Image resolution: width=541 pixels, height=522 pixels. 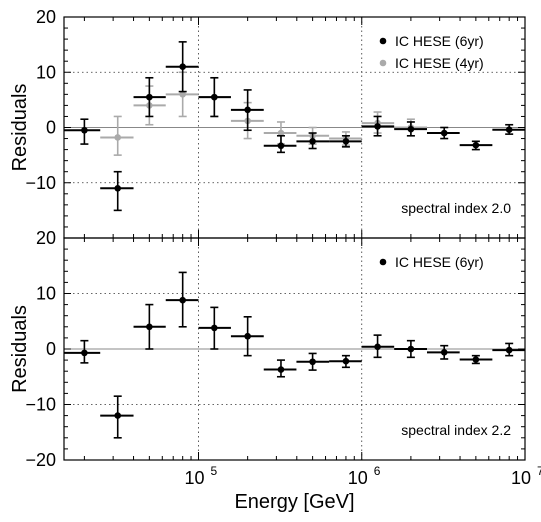 I want to click on y-tick-label: −20, so click(x=40, y=460).